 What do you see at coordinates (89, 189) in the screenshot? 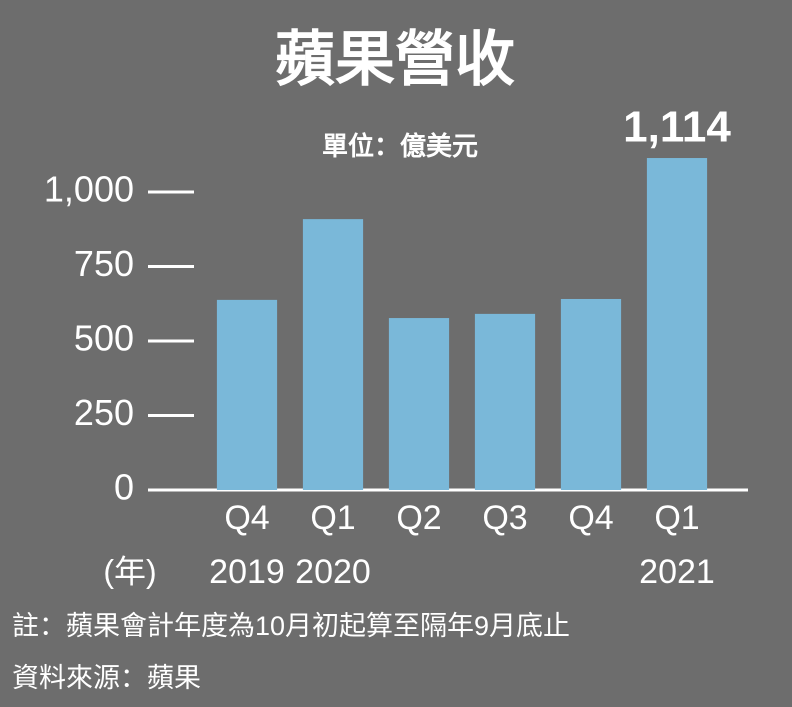
I see `y-tick-label: 1,000` at bounding box center [89, 189].